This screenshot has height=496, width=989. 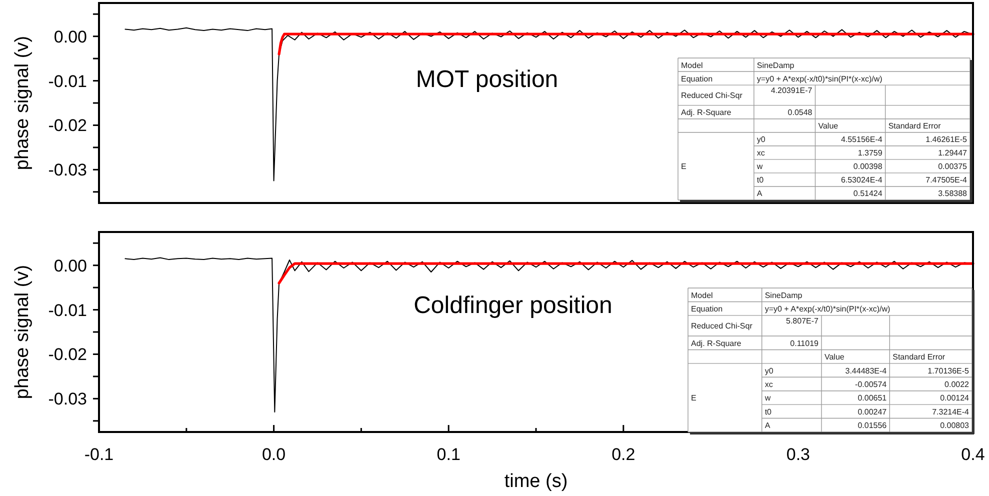 What do you see at coordinates (624, 454) in the screenshot?
I see `x-tick-label: 0.2` at bounding box center [624, 454].